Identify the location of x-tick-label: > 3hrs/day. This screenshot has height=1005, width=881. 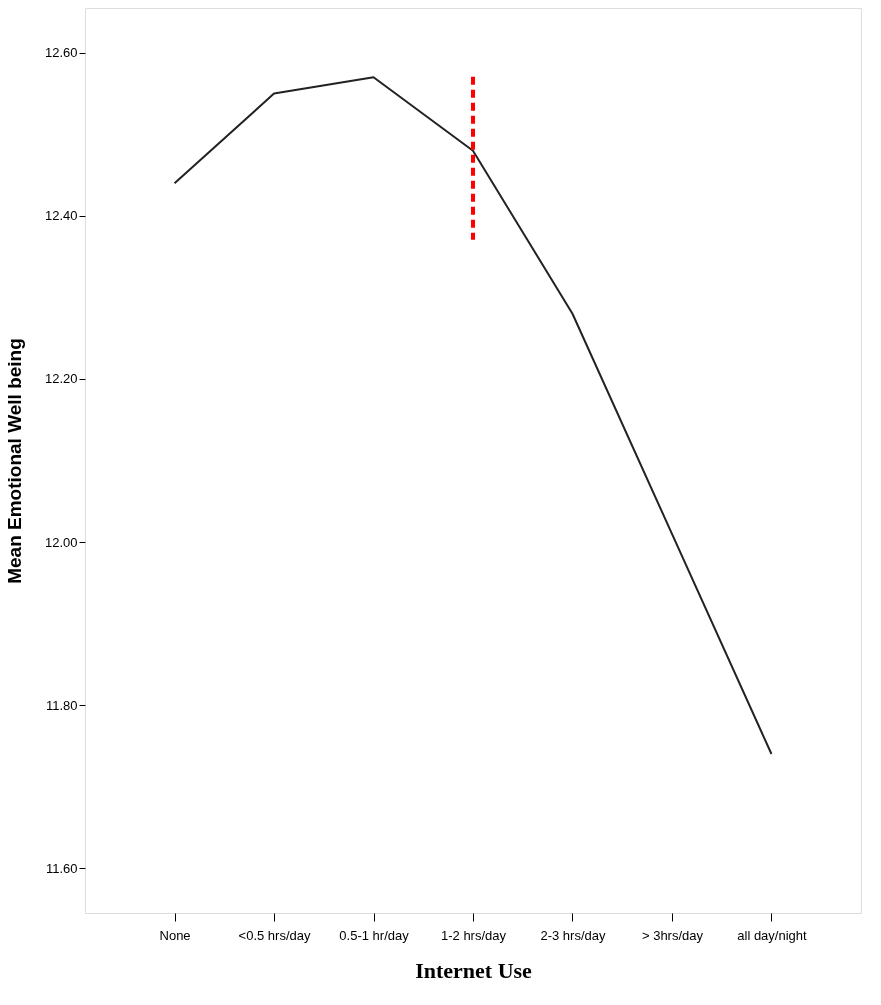
(672, 935).